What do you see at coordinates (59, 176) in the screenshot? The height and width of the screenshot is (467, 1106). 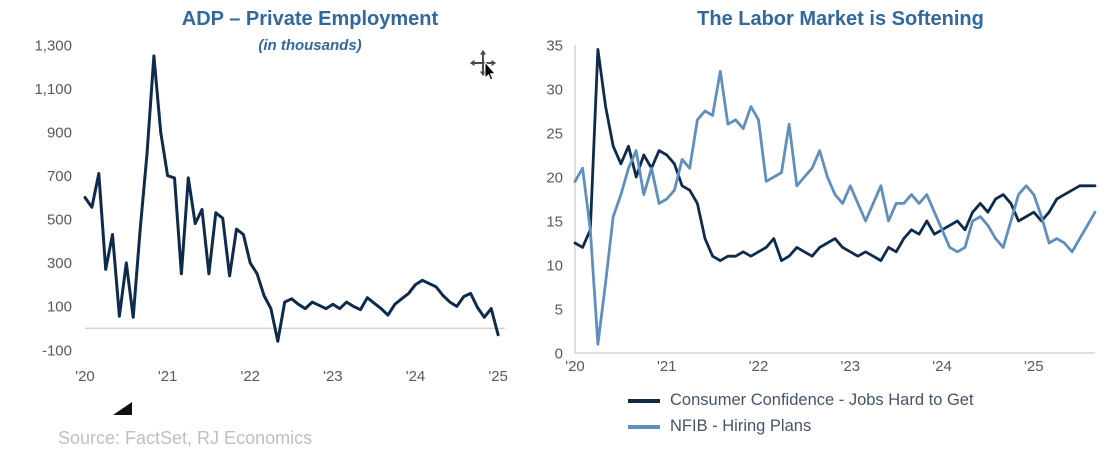 I see `y-tick-label: 700` at bounding box center [59, 176].